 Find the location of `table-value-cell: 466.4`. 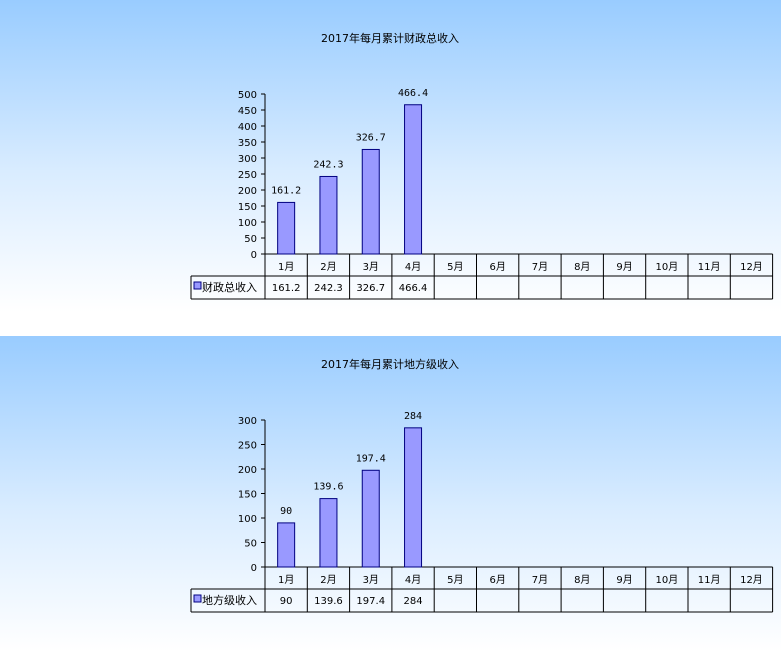

table-value-cell: 466.4 is located at coordinates (413, 288).